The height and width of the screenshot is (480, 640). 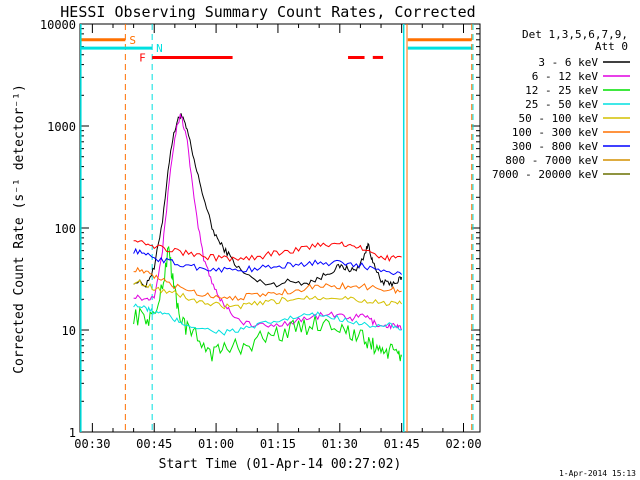 What do you see at coordinates (58, 25) in the screenshot?
I see `y-tick-label: 10000` at bounding box center [58, 25].